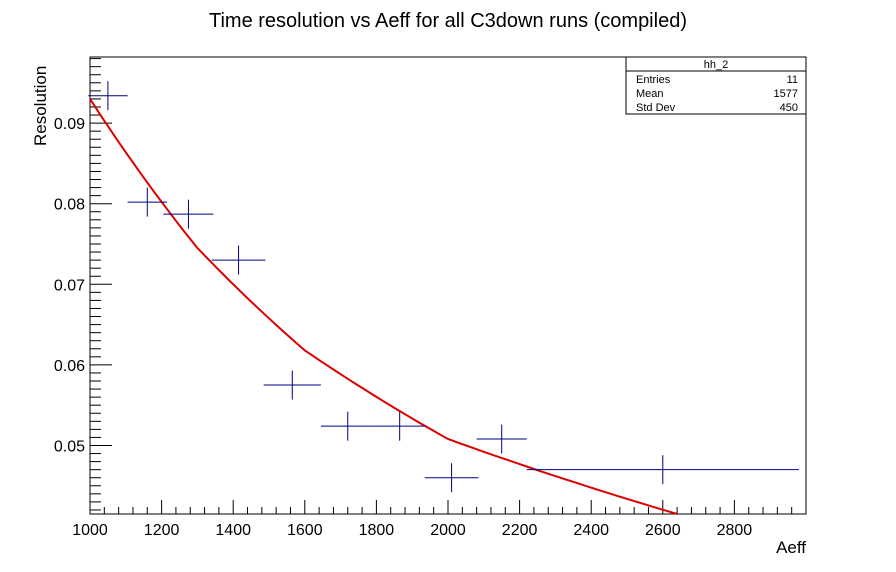 The width and height of the screenshot is (896, 572). I want to click on stats-row-label: Mean, so click(650, 94).